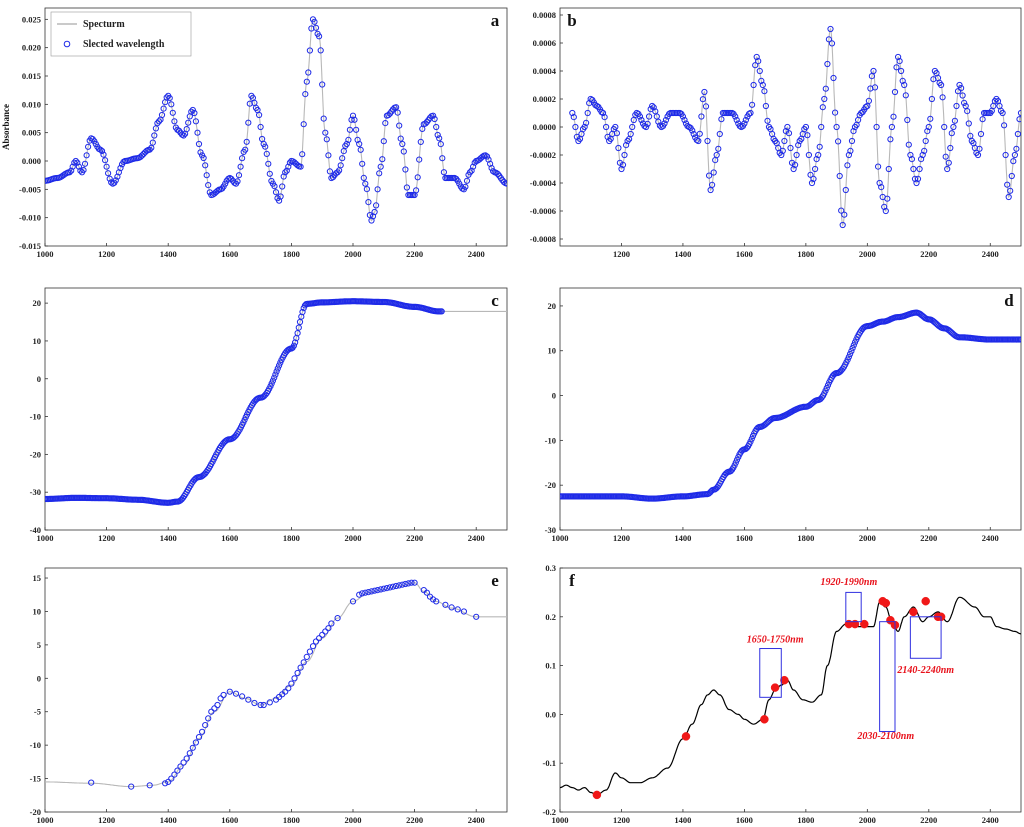  I want to click on y-tick-label: 0, so click(39, 379).